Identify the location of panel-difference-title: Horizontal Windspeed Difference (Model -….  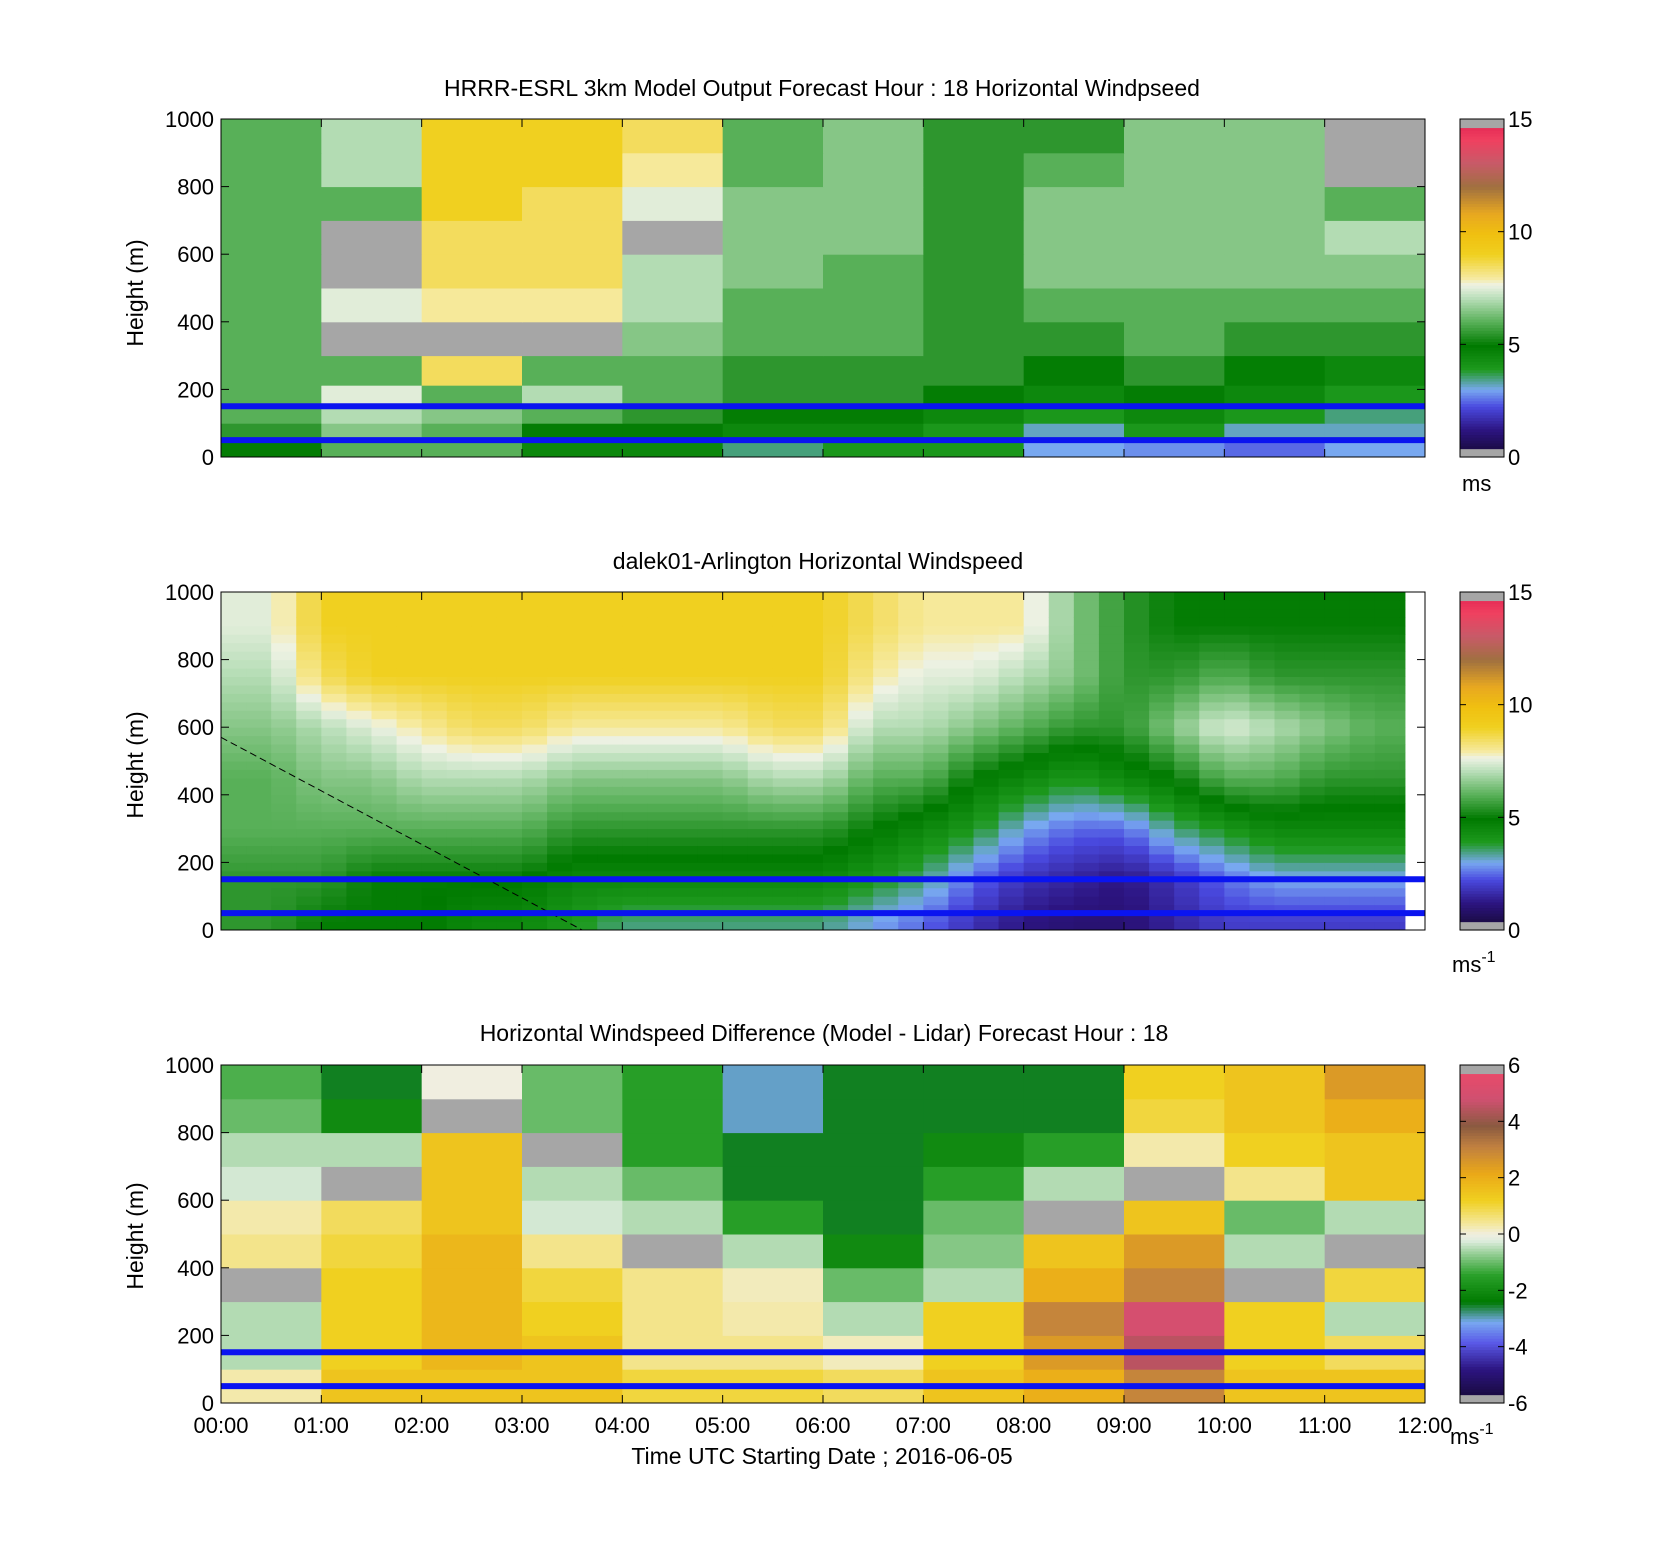
(824, 1033).